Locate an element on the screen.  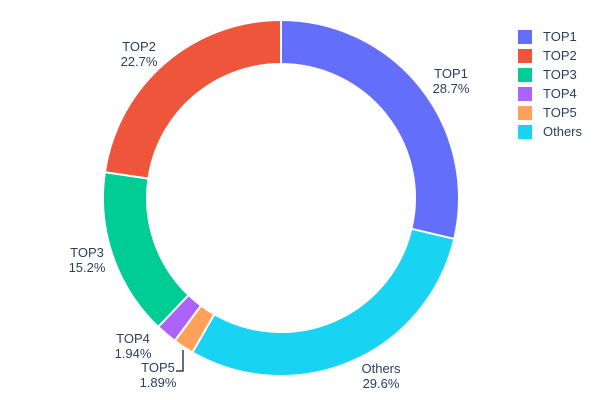
legend-item-top4: TOP4 is located at coordinates (550, 93).